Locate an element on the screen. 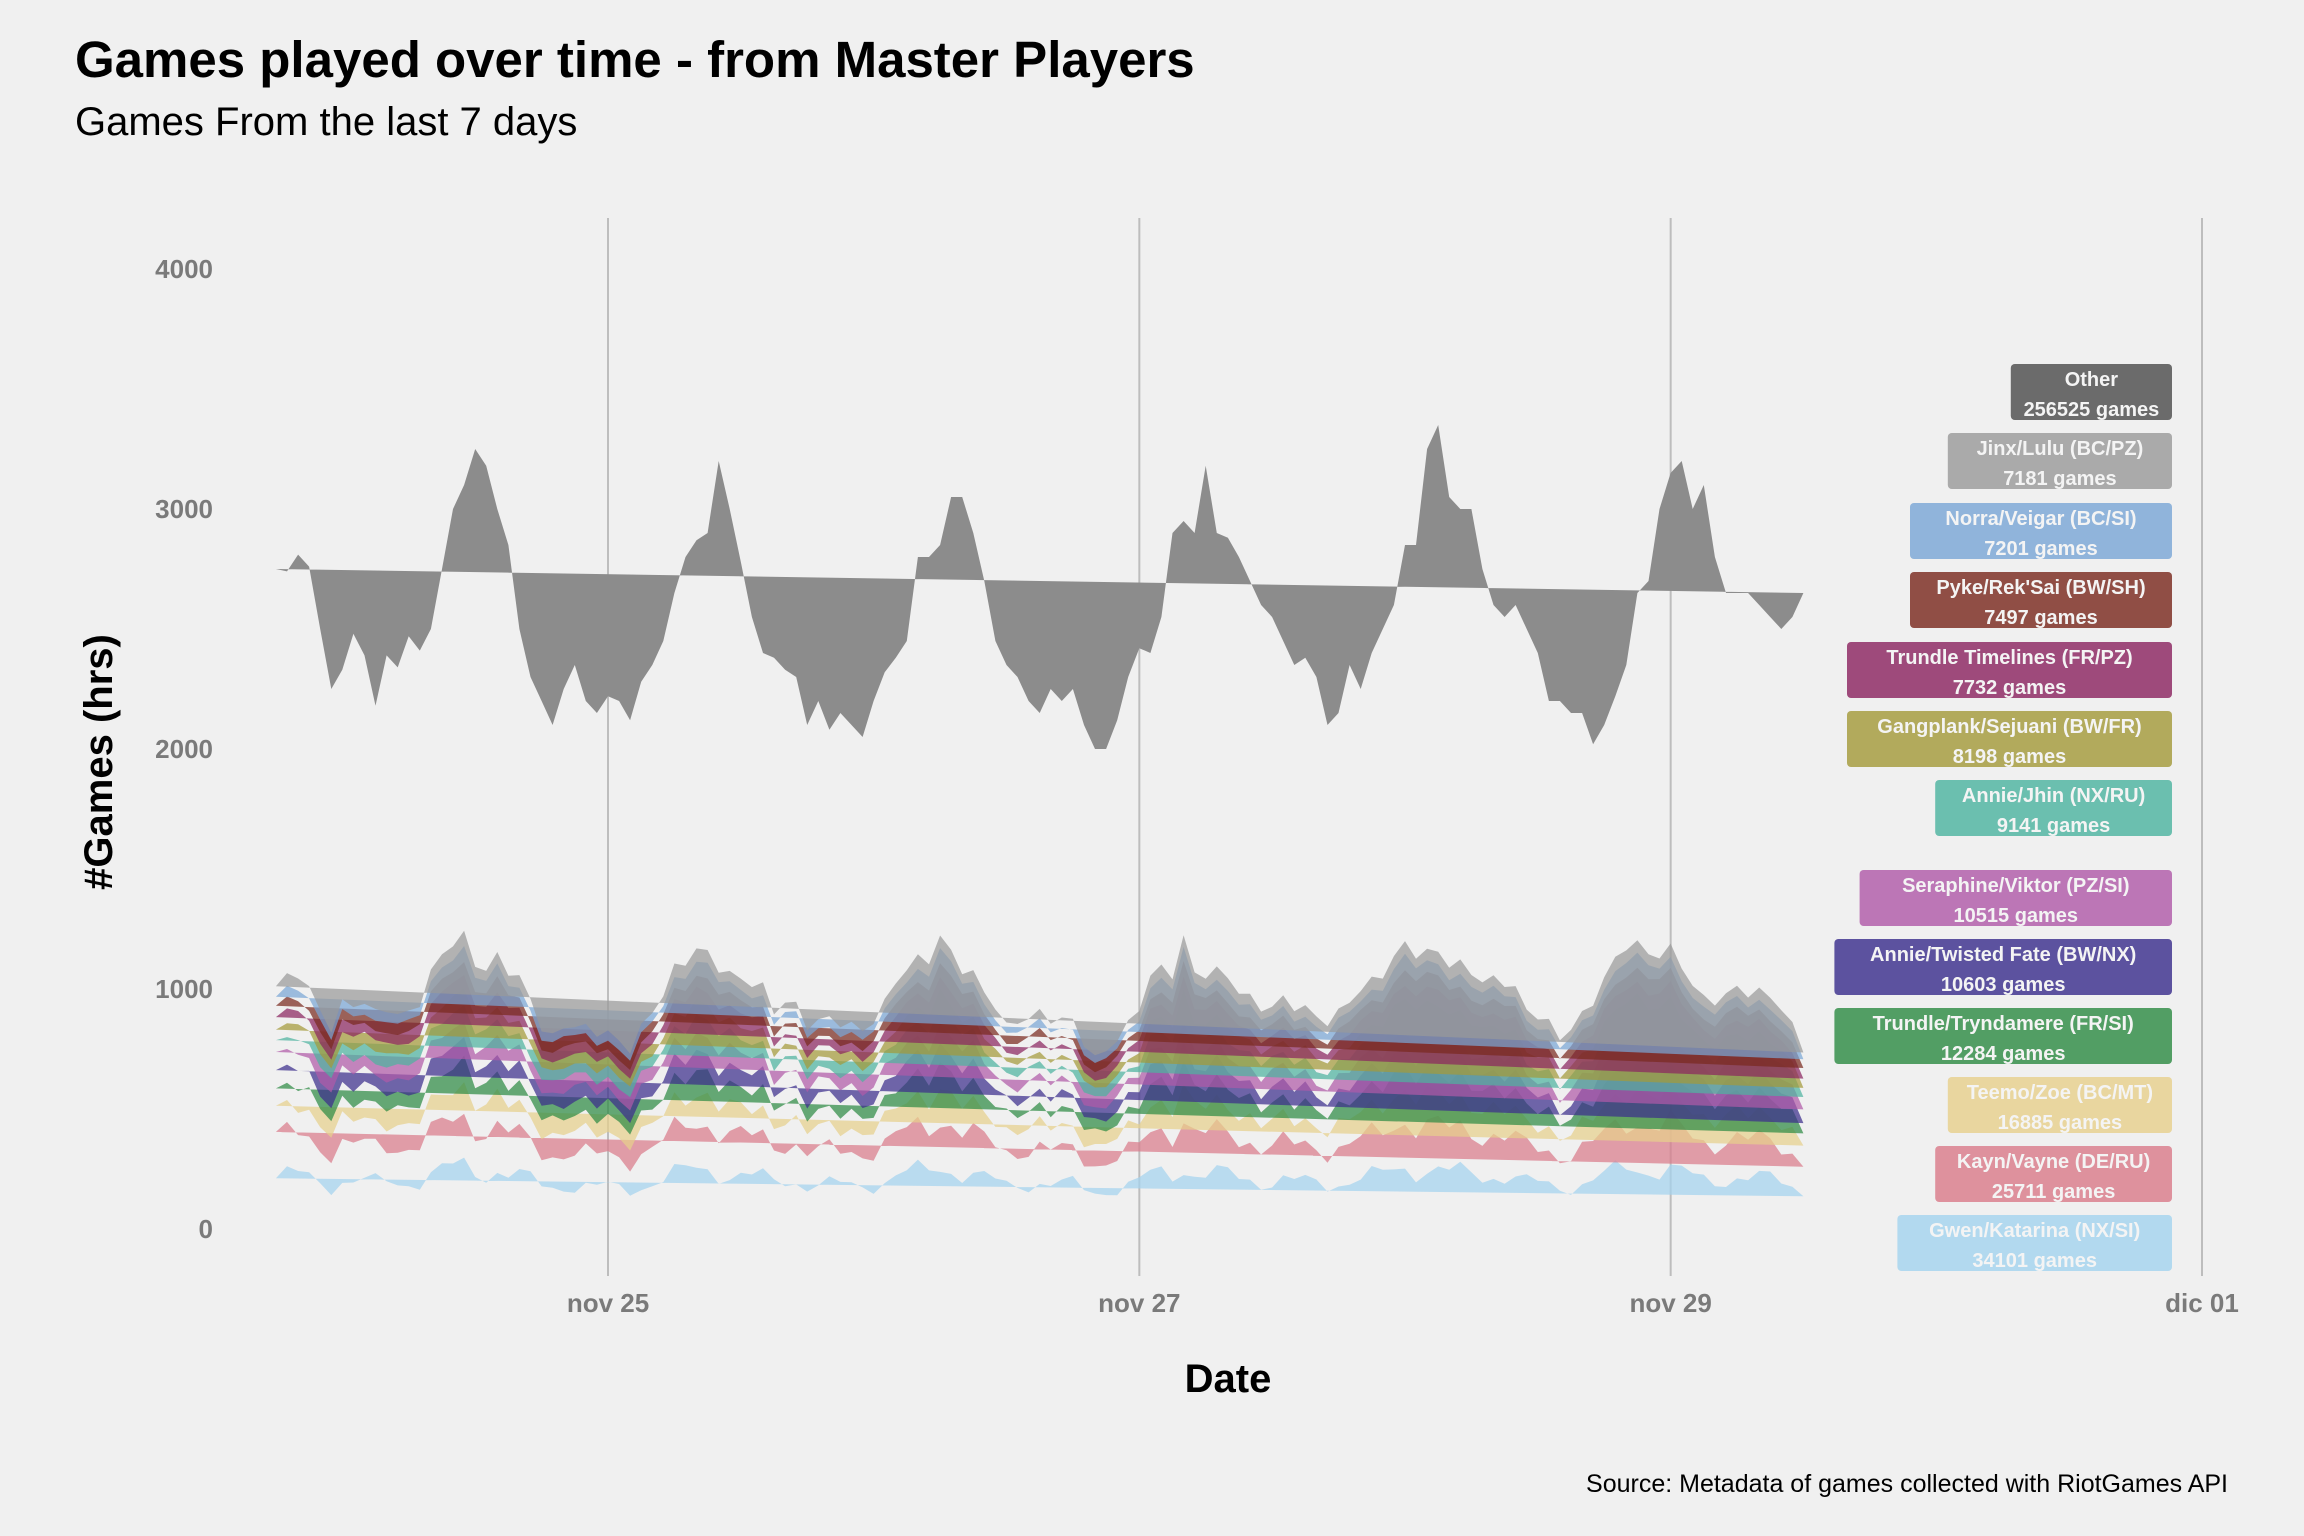  series-label-text: 7732 games is located at coordinates (2009, 688).